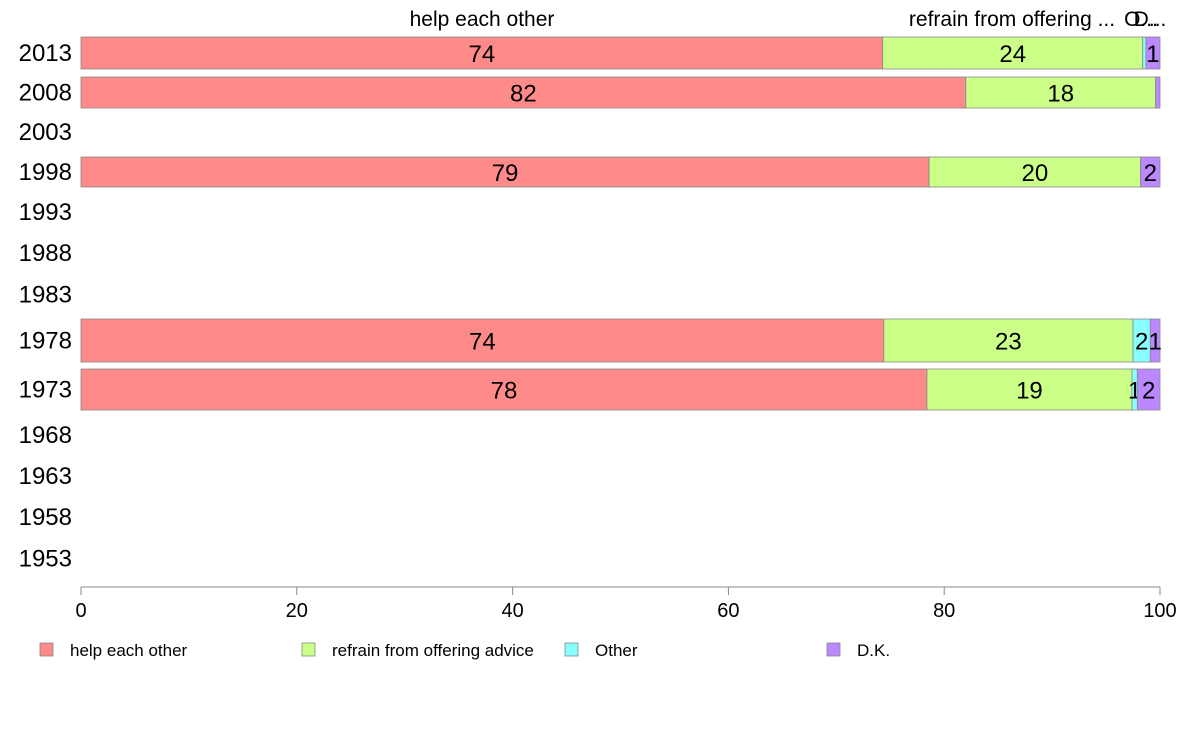 Image resolution: width=1188 pixels, height=736 pixels. I want to click on year-label: 1978, so click(45, 341).